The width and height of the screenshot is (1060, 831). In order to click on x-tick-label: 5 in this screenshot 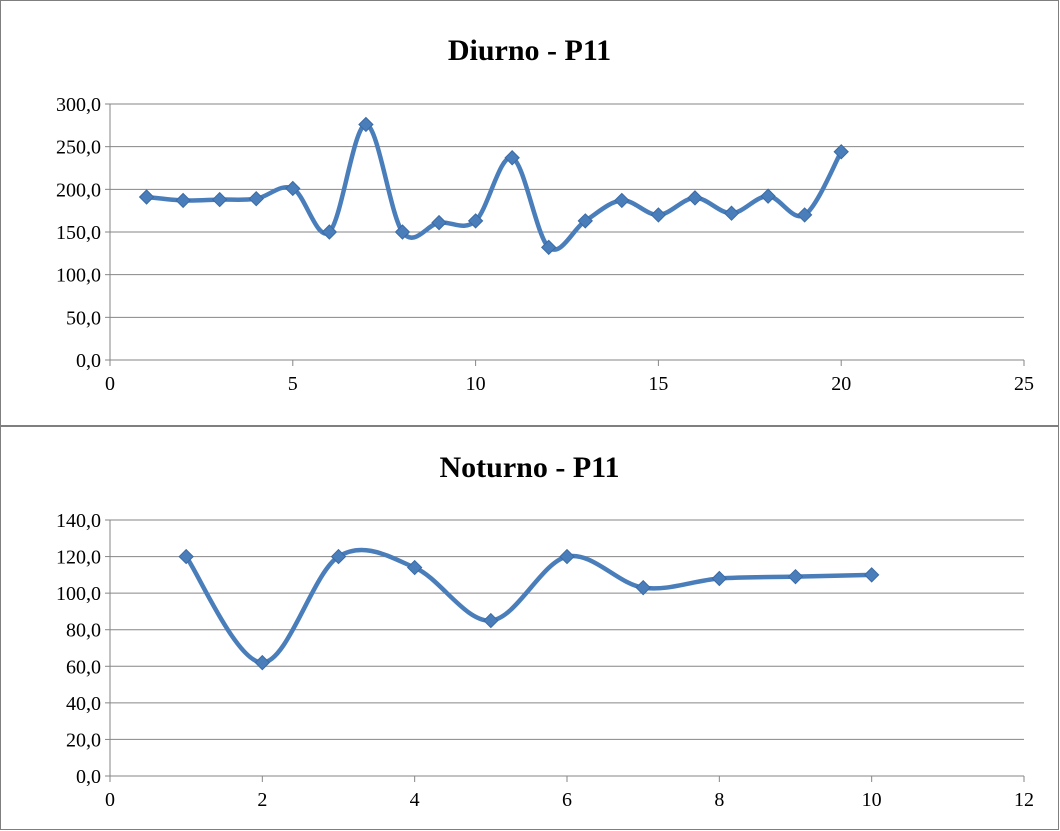, I will do `click(293, 384)`.